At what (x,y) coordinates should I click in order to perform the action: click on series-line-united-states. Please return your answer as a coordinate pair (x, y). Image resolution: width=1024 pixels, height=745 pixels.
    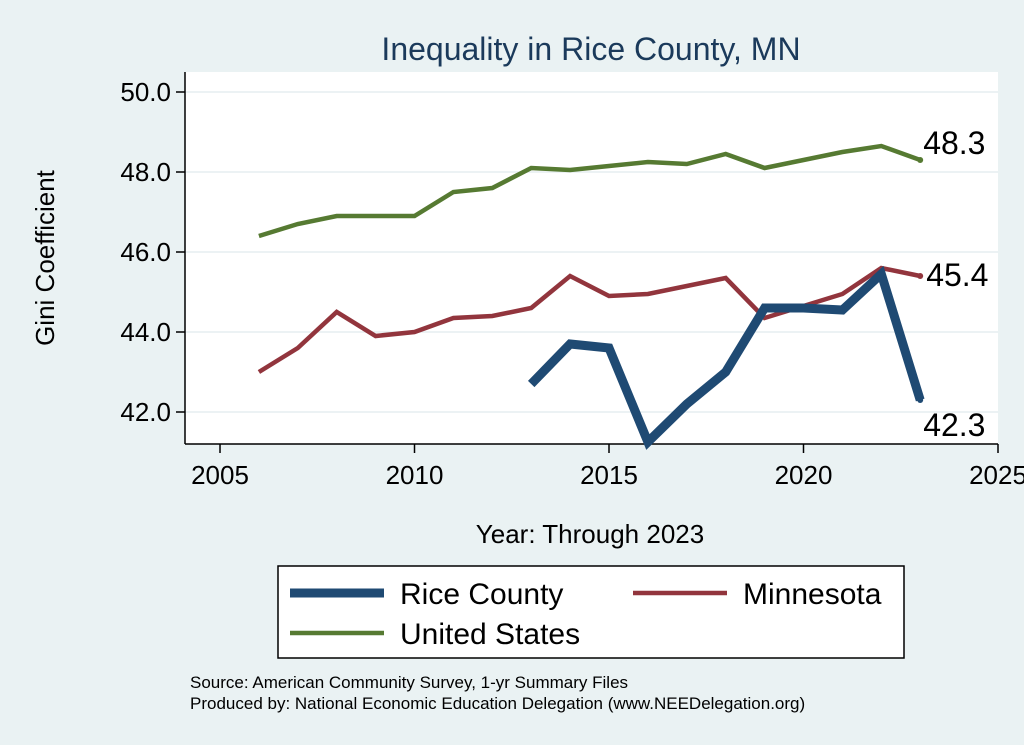
    Looking at the image, I should click on (589, 191).